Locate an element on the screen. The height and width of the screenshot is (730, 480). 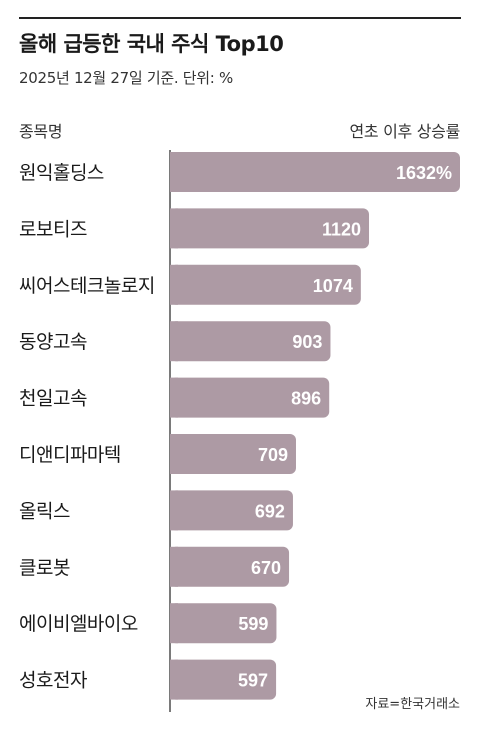
category-label: 로보티즈 is located at coordinates (53, 229).